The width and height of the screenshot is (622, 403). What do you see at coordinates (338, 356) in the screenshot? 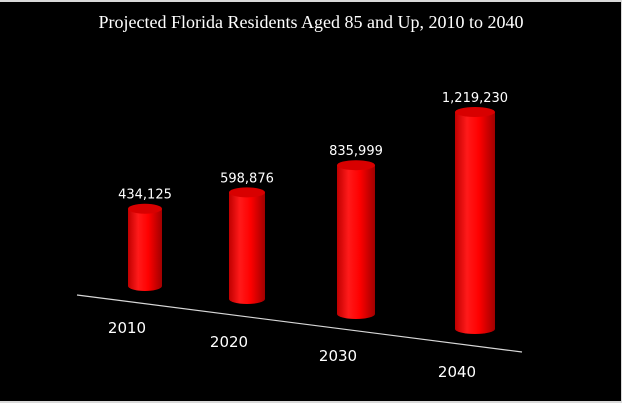
I see `x-tick-label: 2030` at bounding box center [338, 356].